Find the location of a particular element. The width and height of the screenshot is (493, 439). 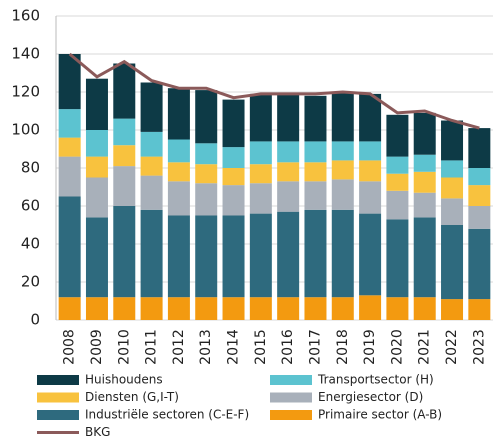

x-tick-label: 2016 is located at coordinates (288, 347).